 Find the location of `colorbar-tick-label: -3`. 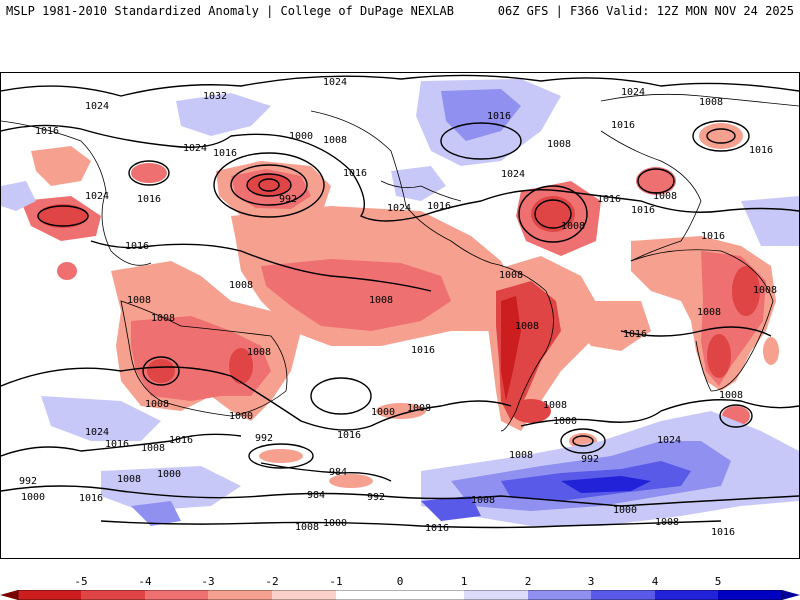

colorbar-tick-label: -3 is located at coordinates (208, 581).